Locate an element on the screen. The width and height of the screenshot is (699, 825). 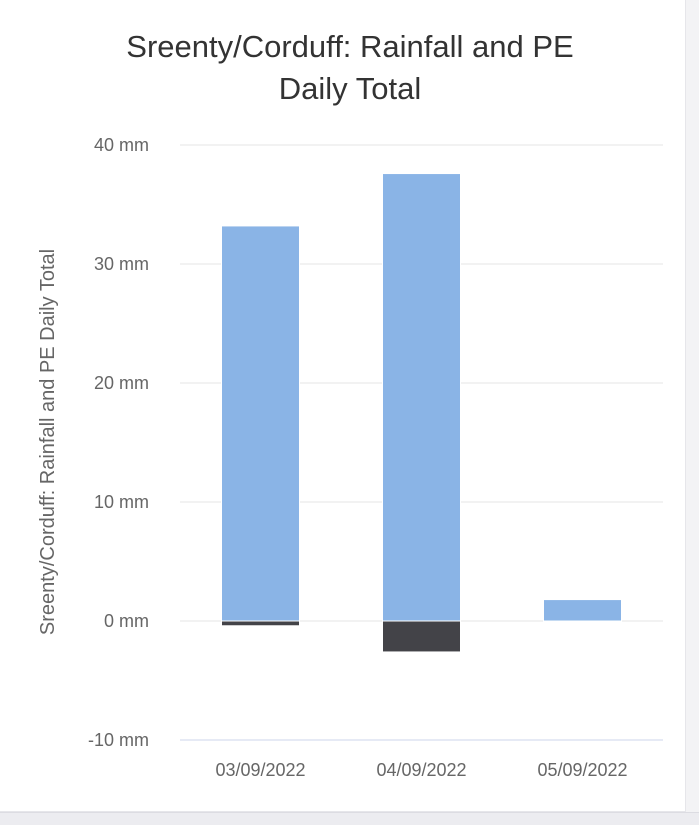
y-tick-label: 30 mm is located at coordinates (121, 264).